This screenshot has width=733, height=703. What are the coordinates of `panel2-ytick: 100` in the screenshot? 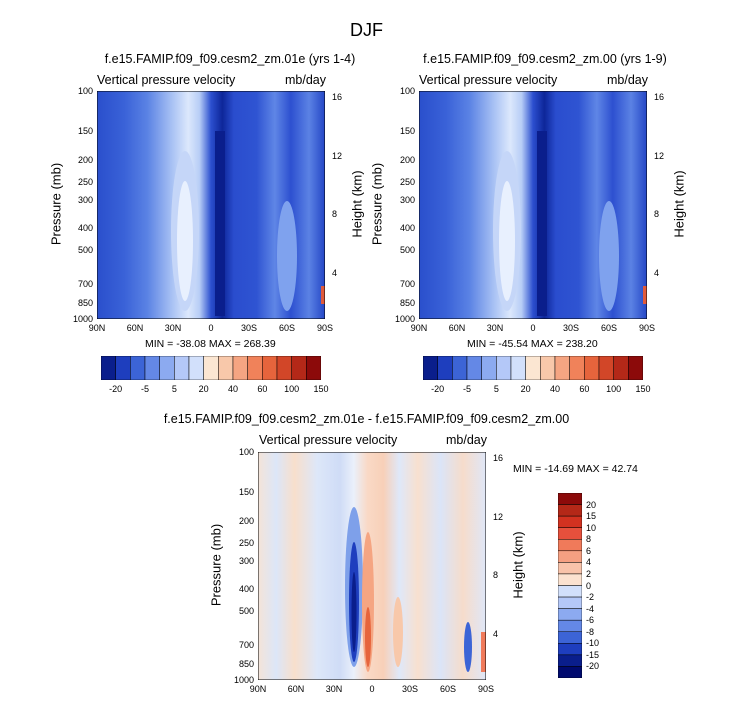 It's located at (407, 91).